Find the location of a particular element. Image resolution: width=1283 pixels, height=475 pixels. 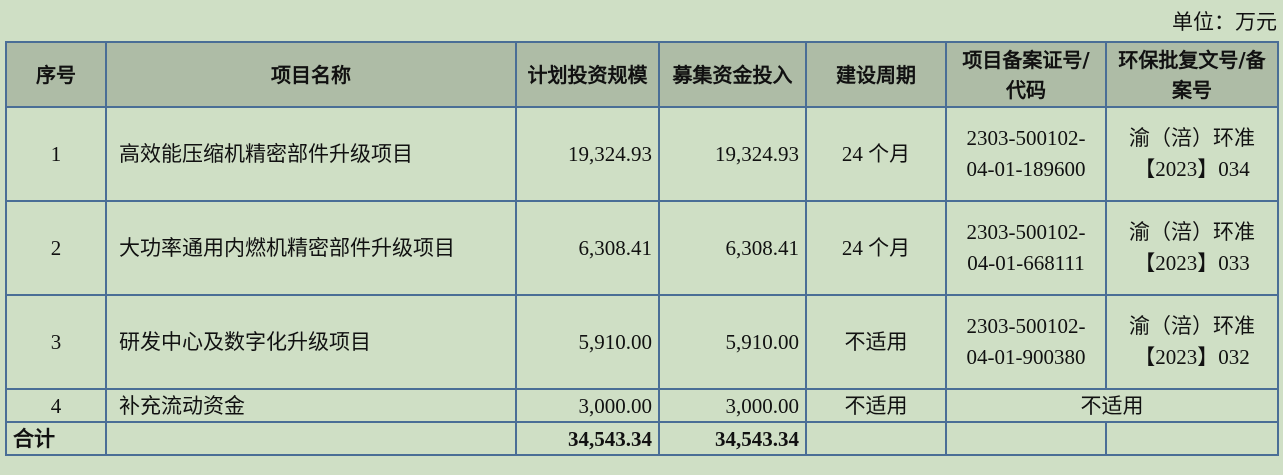

unit-label: 单位：万元 is located at coordinates (1224, 22).